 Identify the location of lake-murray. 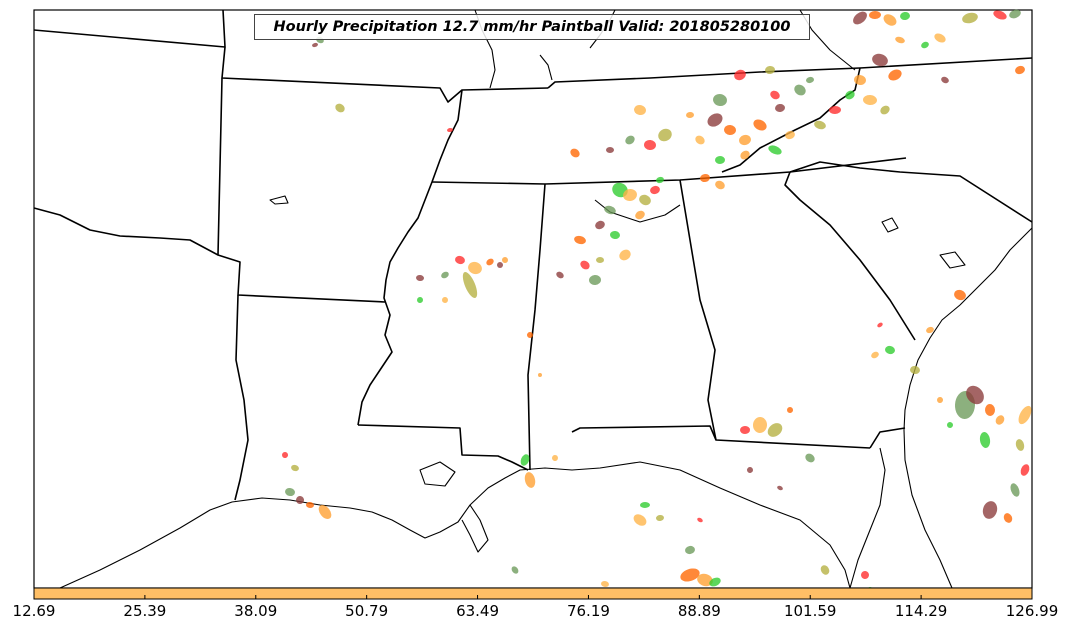
(890, 225).